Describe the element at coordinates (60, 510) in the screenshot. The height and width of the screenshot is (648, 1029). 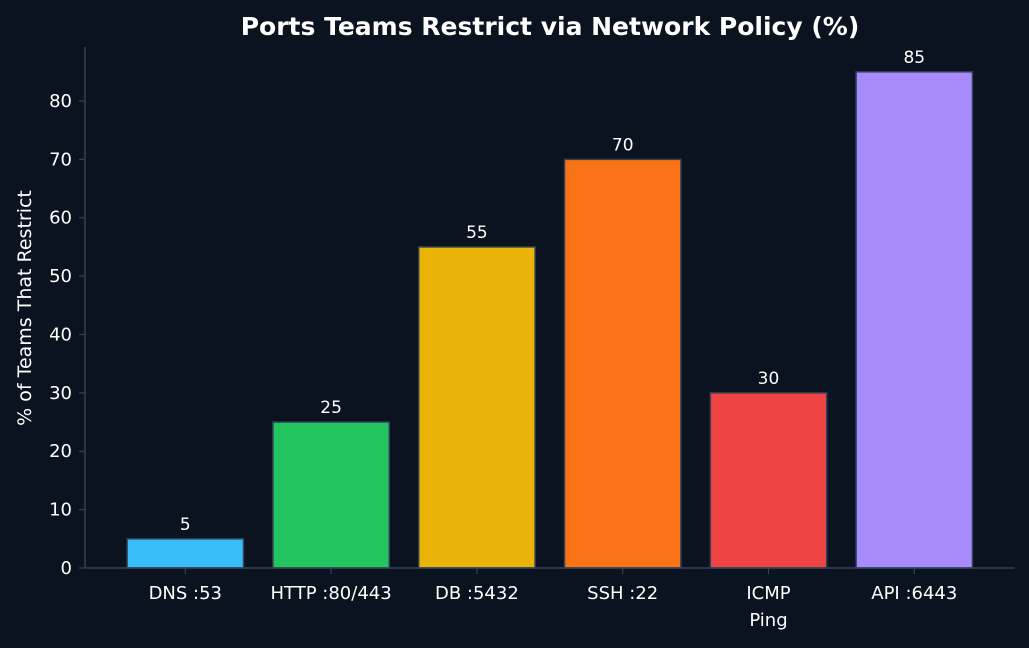
I see `y-tick-label-1: 10` at that location.